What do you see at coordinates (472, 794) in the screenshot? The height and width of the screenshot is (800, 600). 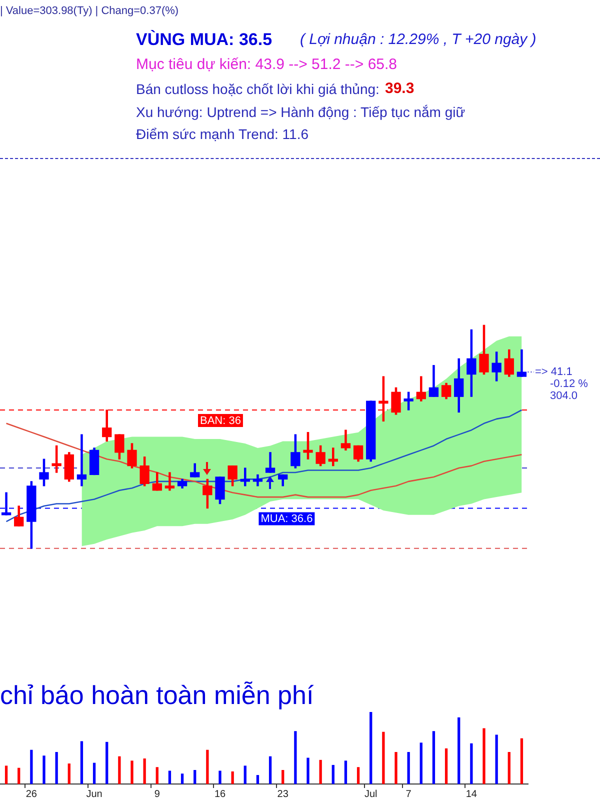 I see `x-tick-label: 14` at bounding box center [472, 794].